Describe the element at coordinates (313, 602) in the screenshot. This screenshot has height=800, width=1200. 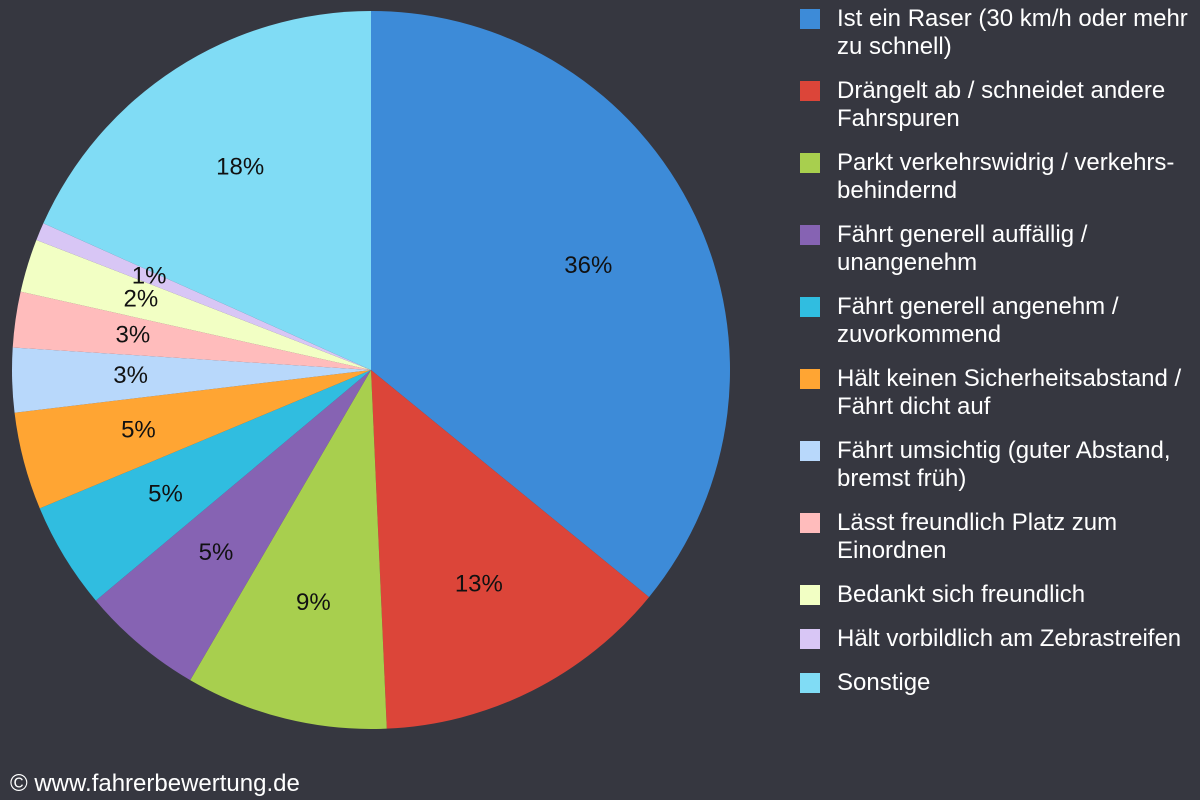
I see `slice-label: 9%` at that location.